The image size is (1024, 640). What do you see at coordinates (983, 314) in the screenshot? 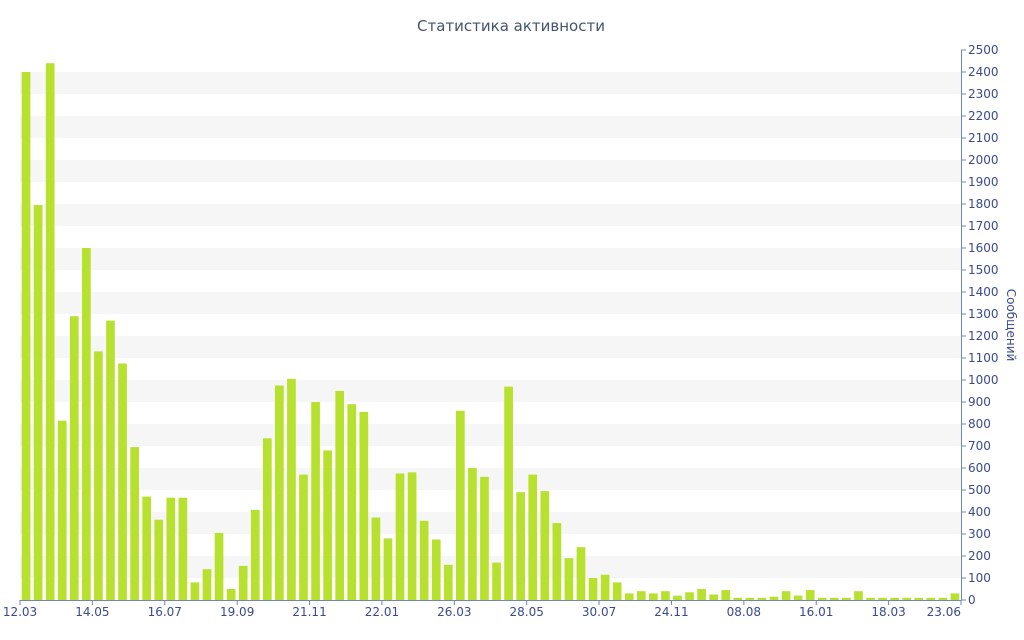
I see `y-tick-label: 1300` at bounding box center [983, 314].